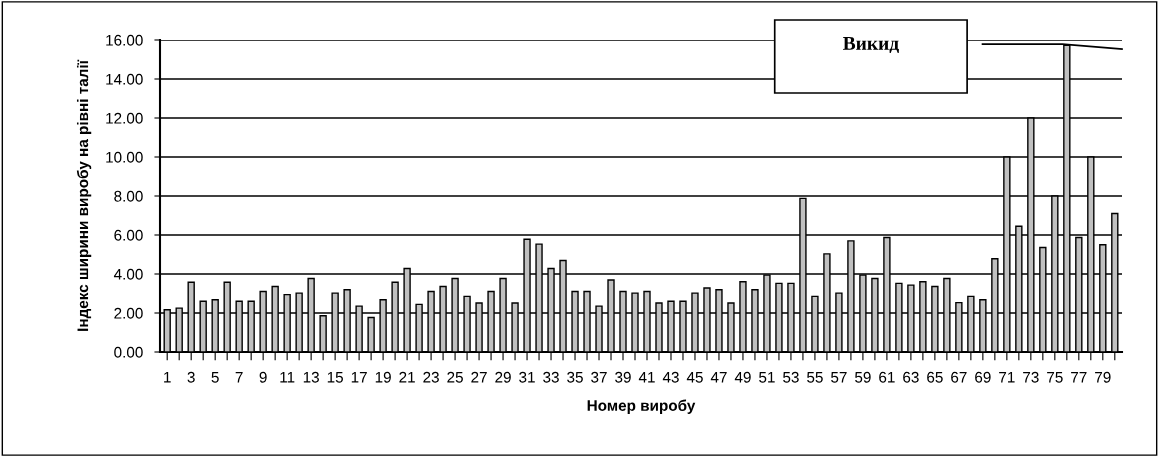 The height and width of the screenshot is (457, 1159). What do you see at coordinates (911, 377) in the screenshot?
I see `x-tick-label: 63` at bounding box center [911, 377].